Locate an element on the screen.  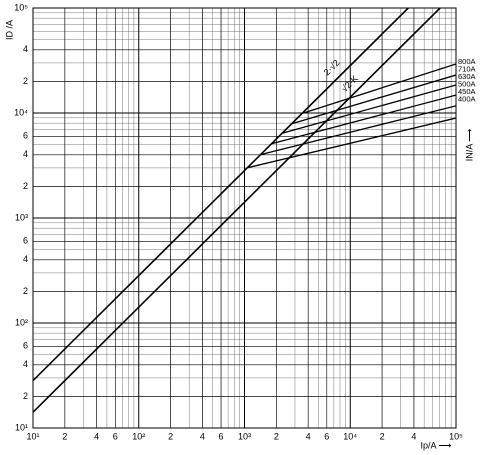
series-label: 400A is located at coordinates (467, 98).